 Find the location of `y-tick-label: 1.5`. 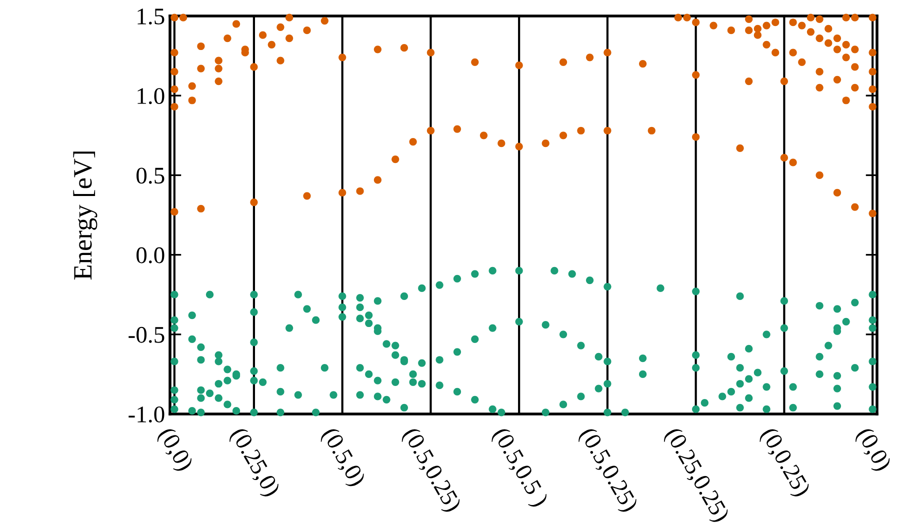

y-tick-label: 1.5 is located at coordinates (151, 16).